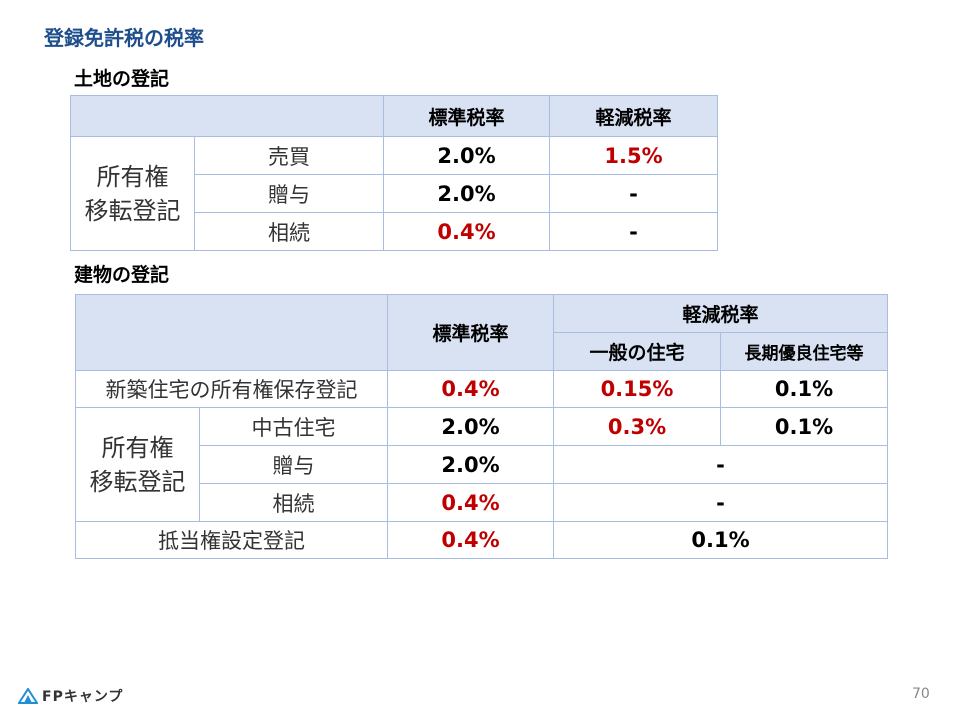  What do you see at coordinates (289, 155) in the screenshot?
I see `land-row-label: 売買` at bounding box center [289, 155].